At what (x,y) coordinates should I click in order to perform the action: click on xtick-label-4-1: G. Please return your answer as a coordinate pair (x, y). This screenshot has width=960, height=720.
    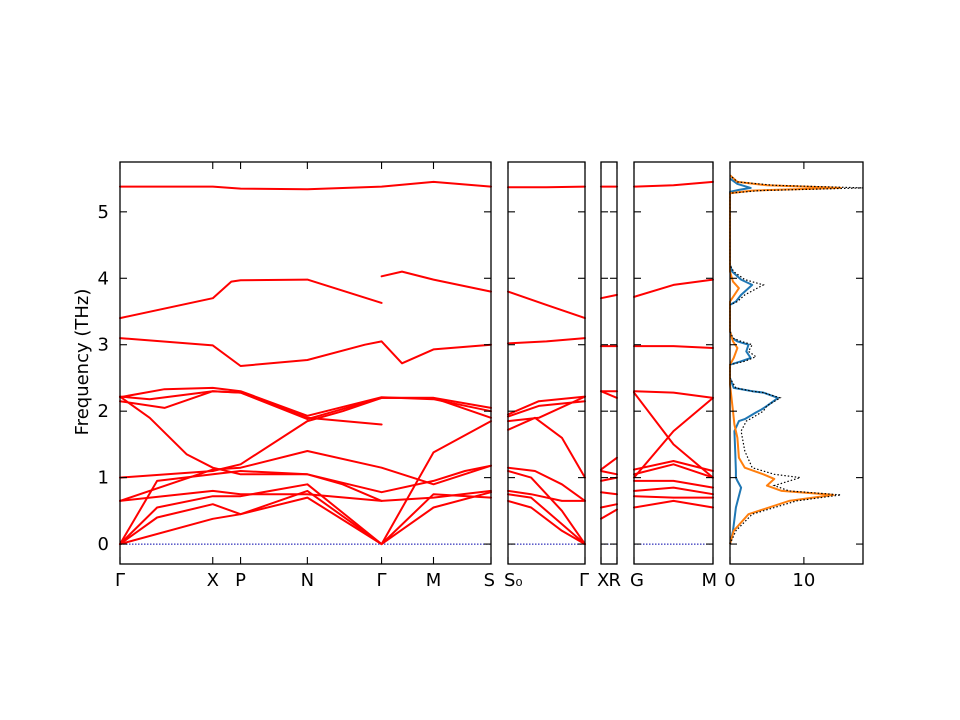
    Looking at the image, I should click on (637, 580).